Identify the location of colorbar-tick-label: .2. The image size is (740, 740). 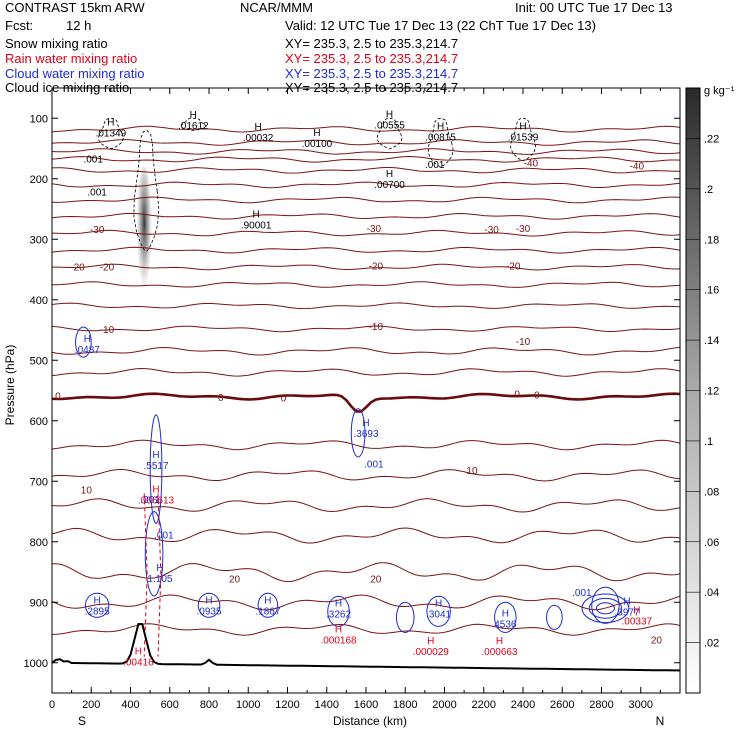
(708, 190).